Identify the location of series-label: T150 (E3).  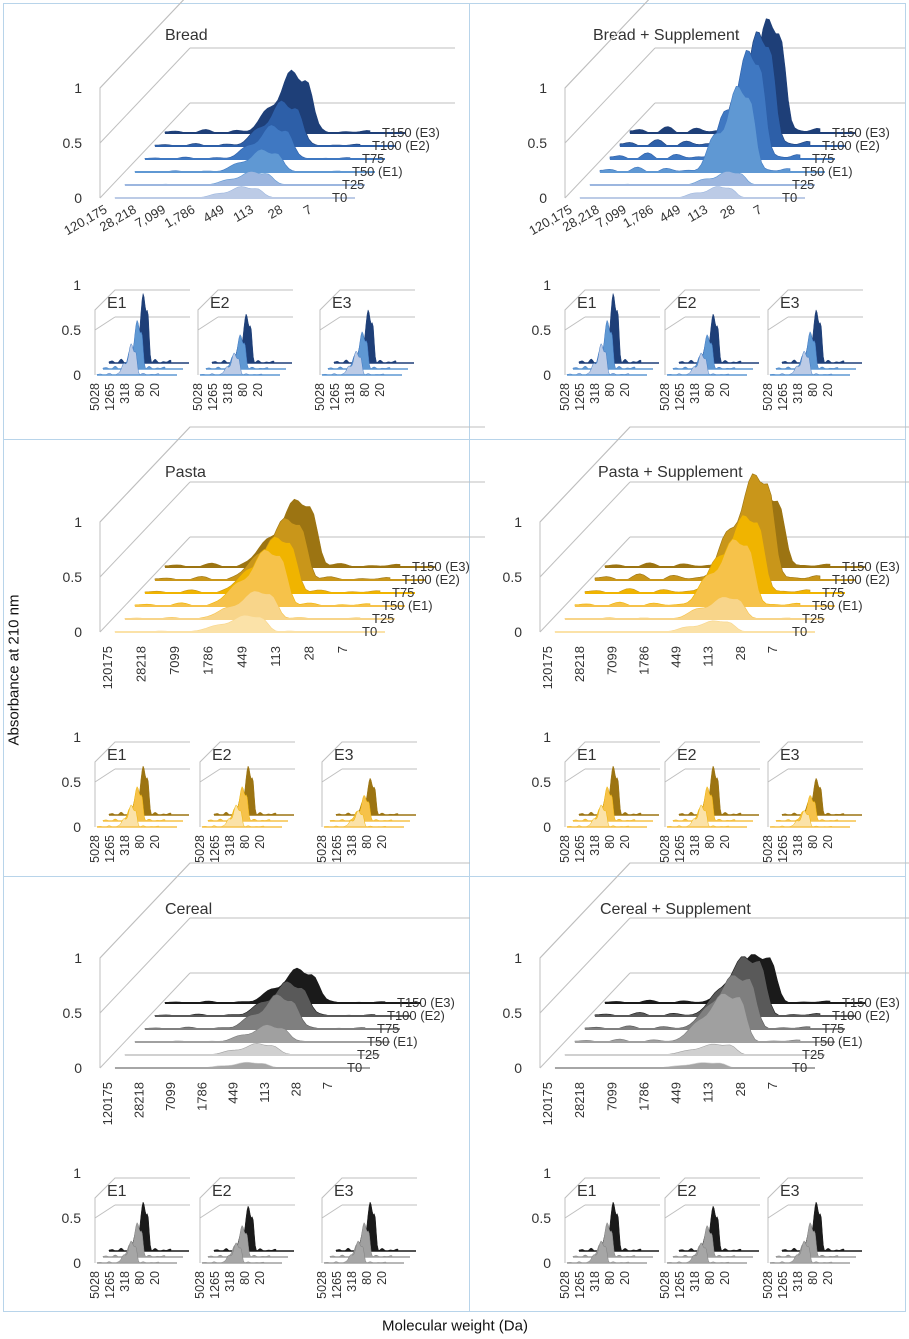
(861, 132).